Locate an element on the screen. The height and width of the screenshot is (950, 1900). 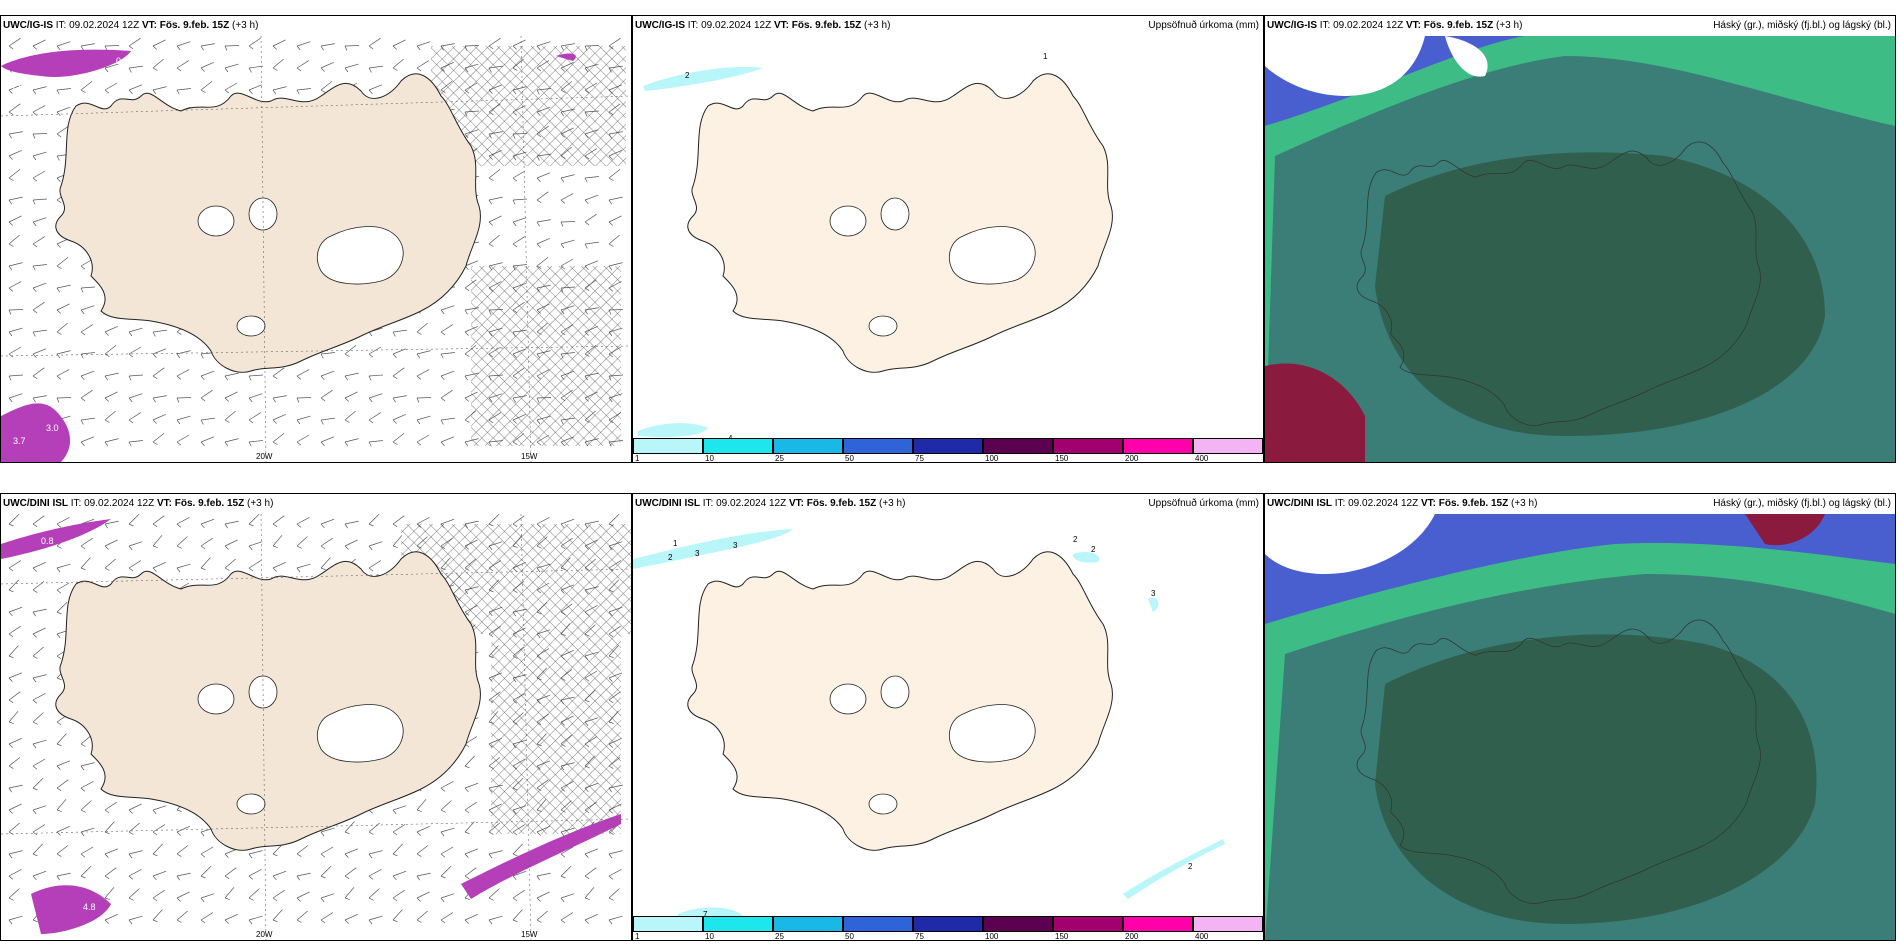
colorbar-tick: 10 is located at coordinates (709, 458).